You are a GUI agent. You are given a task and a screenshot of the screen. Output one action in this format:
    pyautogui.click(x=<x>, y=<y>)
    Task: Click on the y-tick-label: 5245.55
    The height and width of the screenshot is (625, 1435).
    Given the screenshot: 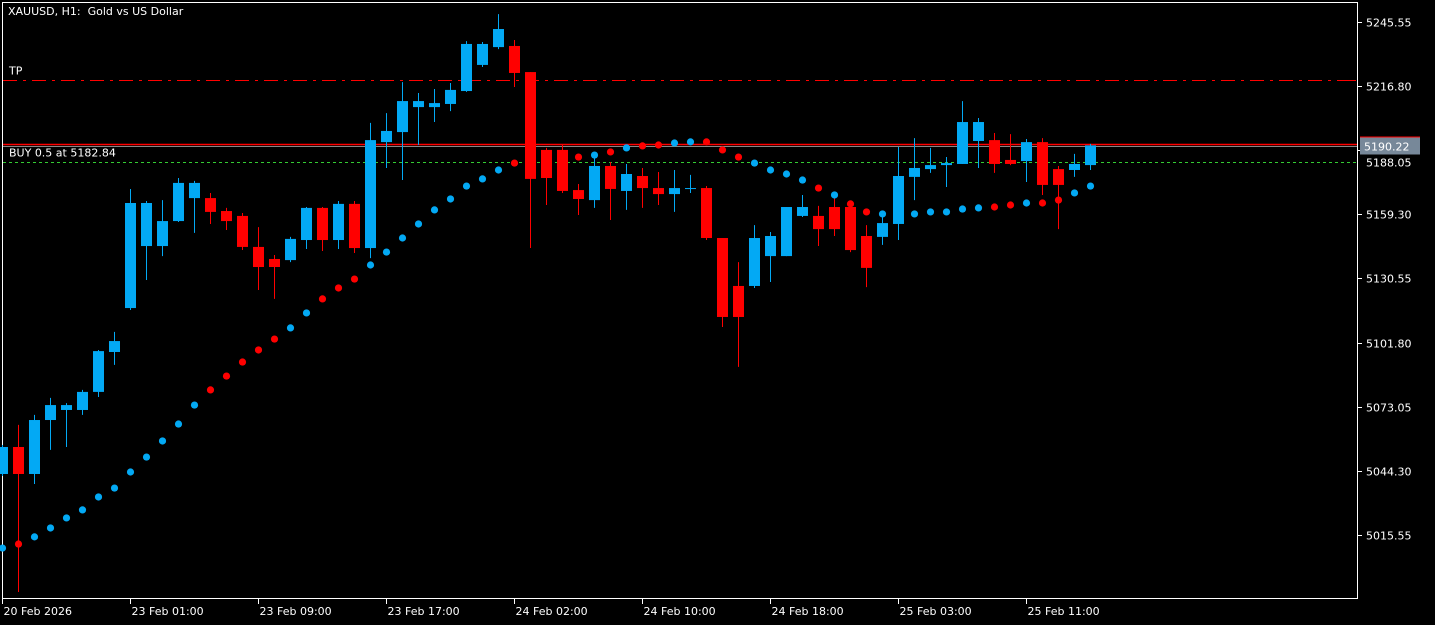 What is the action you would take?
    pyautogui.click(x=1389, y=23)
    